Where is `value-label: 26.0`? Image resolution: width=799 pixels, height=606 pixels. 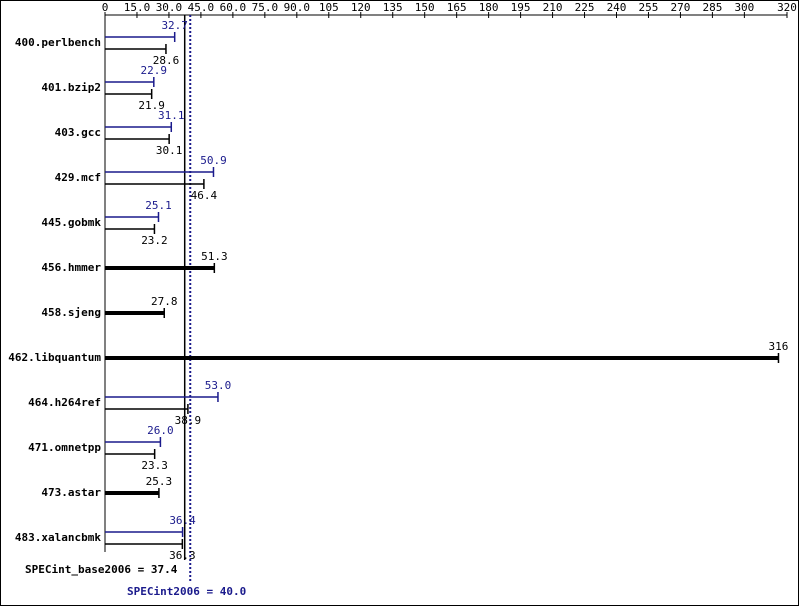
value-label: 26.0 is located at coordinates (160, 430).